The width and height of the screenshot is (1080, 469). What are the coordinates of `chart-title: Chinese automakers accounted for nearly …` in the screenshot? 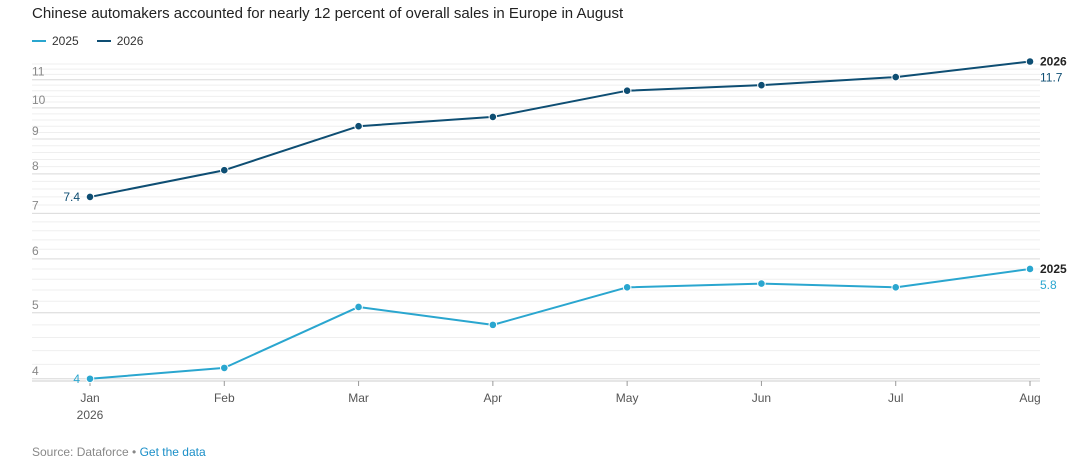 It's located at (328, 13).